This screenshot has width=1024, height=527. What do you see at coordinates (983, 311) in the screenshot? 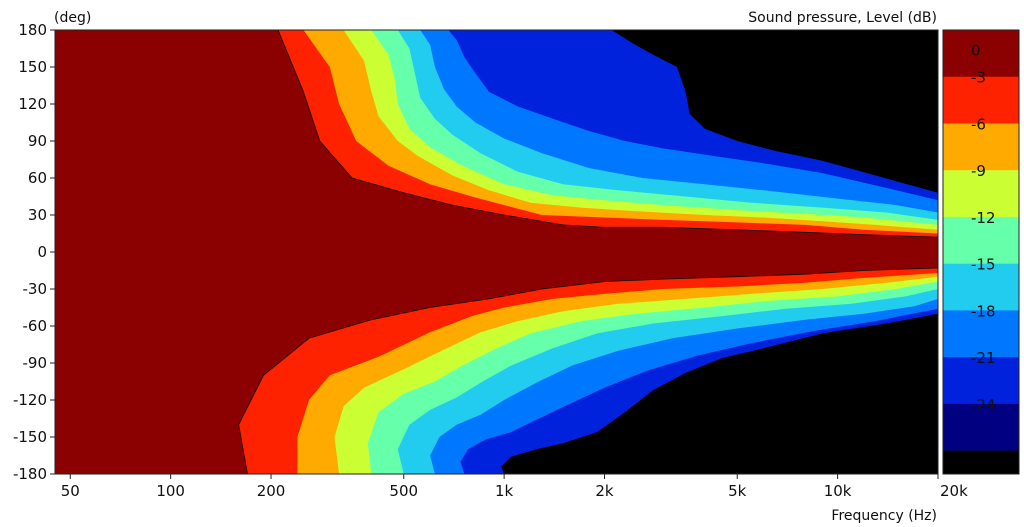
I see `colorbar-label: -18` at bounding box center [983, 311].